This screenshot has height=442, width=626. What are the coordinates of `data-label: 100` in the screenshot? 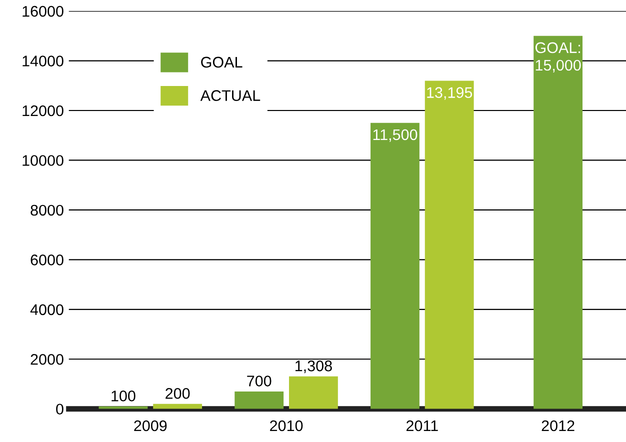 It's located at (124, 396).